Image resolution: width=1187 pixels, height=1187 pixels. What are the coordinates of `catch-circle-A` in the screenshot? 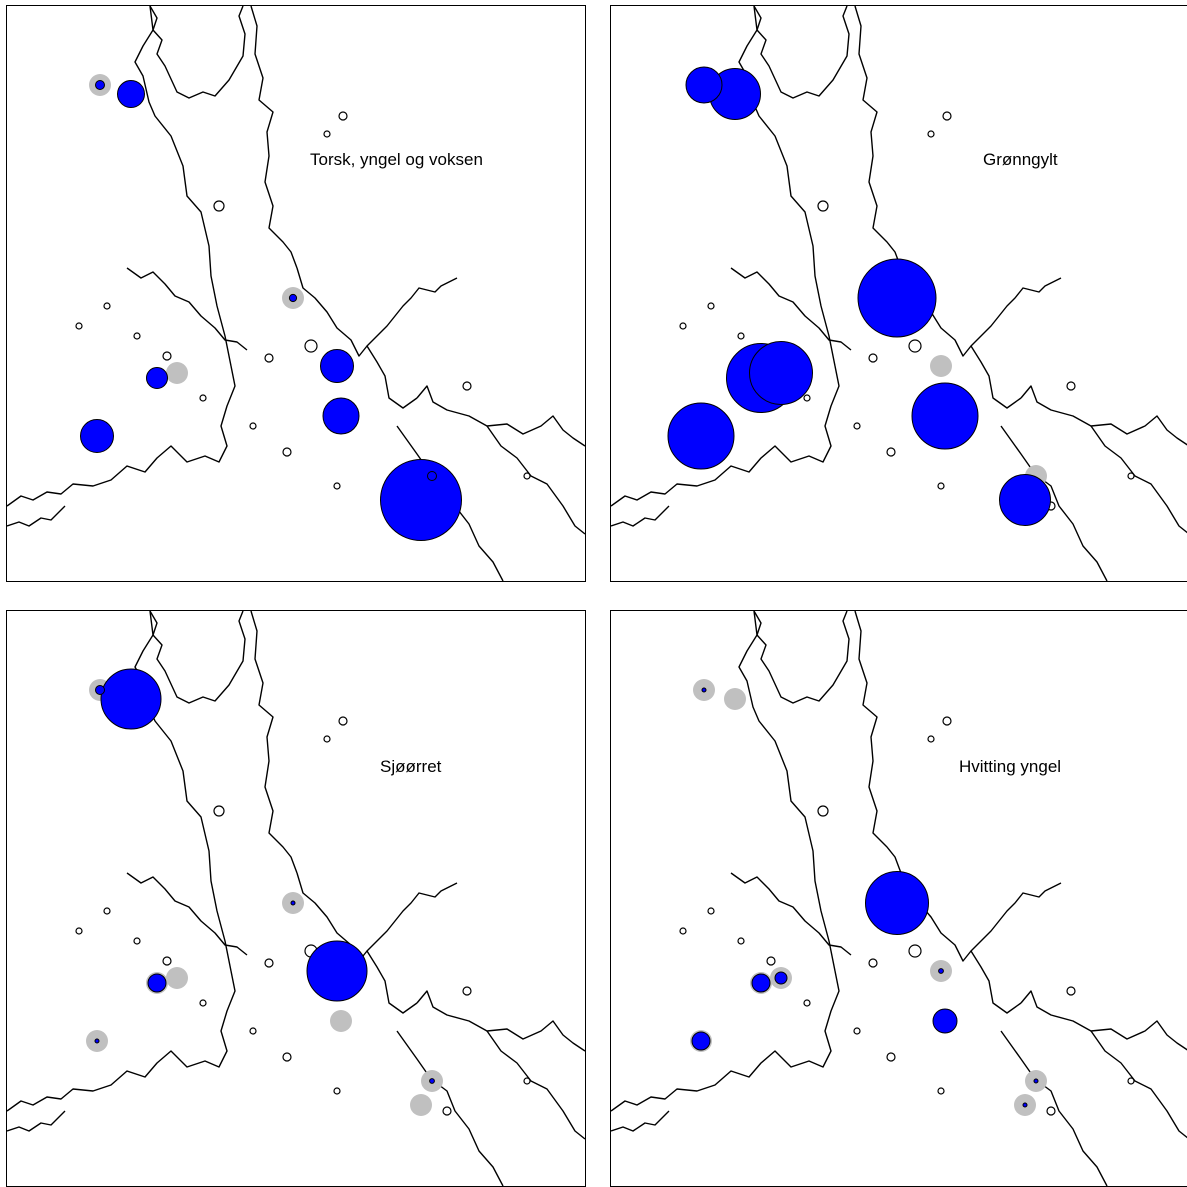 It's located at (704, 690).